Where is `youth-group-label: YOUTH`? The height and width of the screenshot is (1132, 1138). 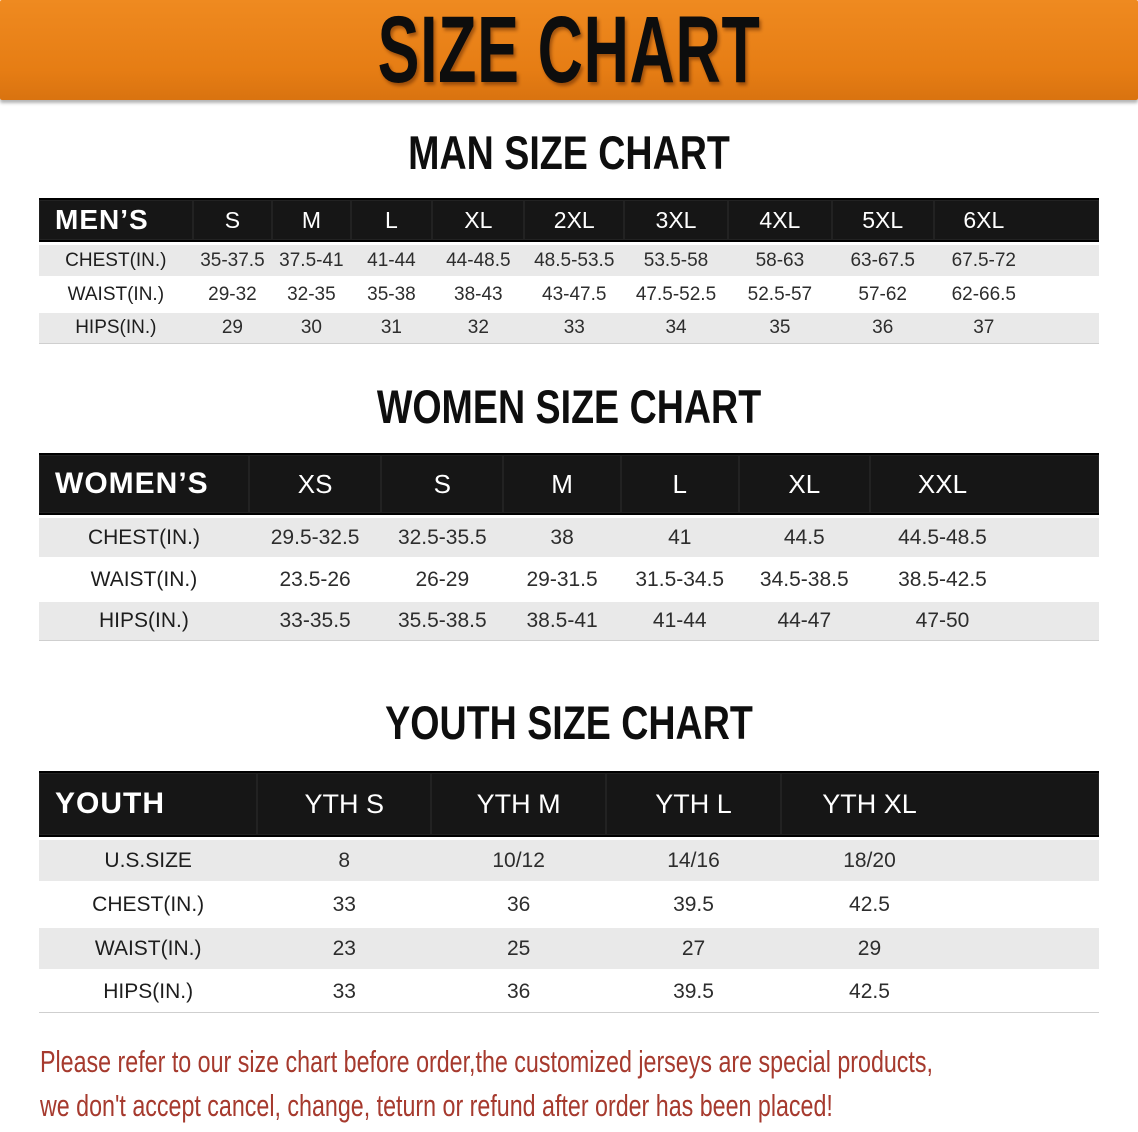
youth-group-label: YOUTH is located at coordinates (148, 804).